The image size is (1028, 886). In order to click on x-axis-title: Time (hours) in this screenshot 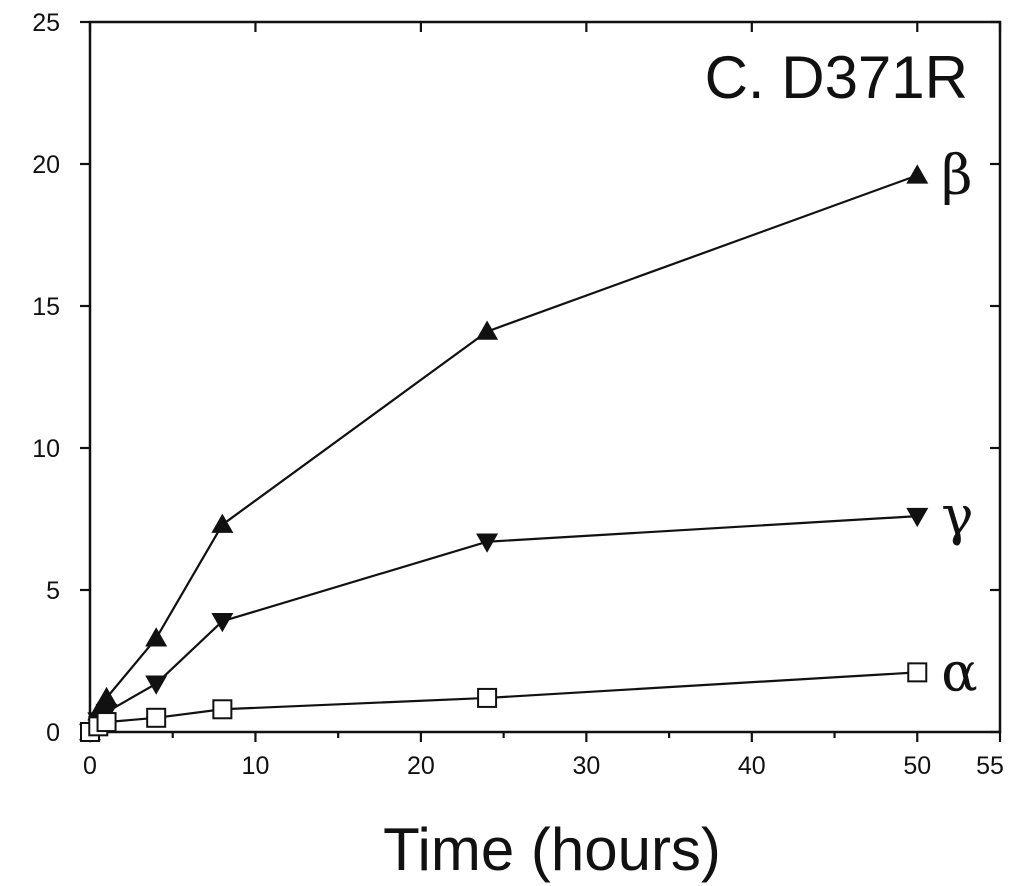, I will do `click(552, 849)`.